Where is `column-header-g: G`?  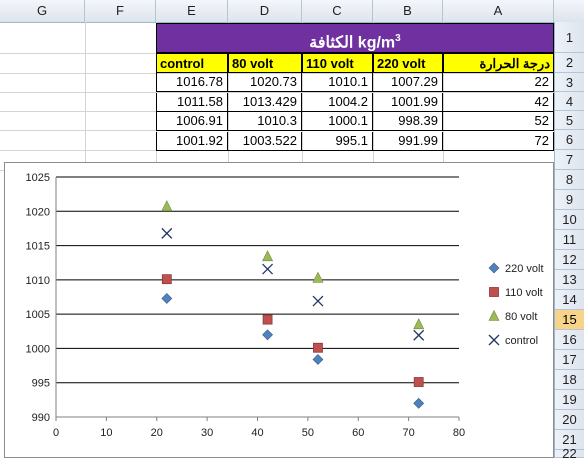 column-header-g: G is located at coordinates (42, 11).